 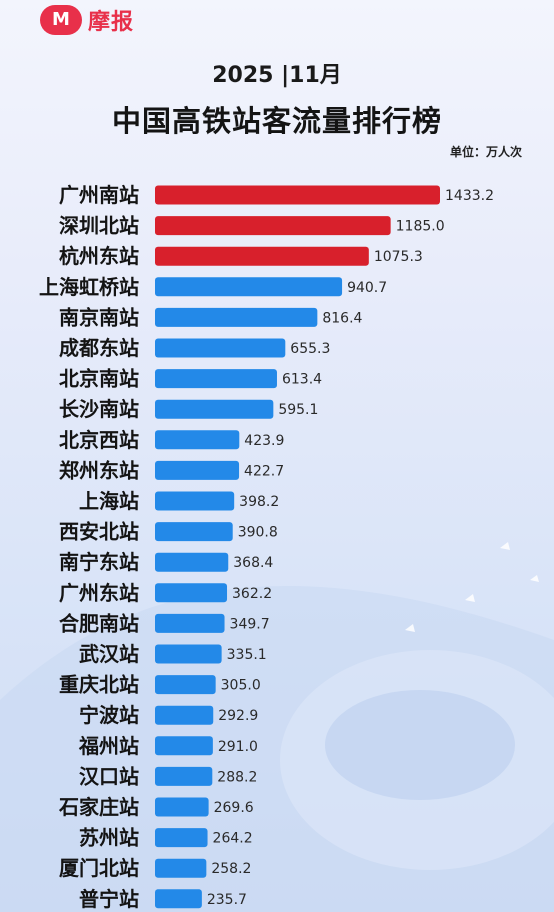 What do you see at coordinates (99, 317) in the screenshot?
I see `category-label: 南京南站` at bounding box center [99, 317].